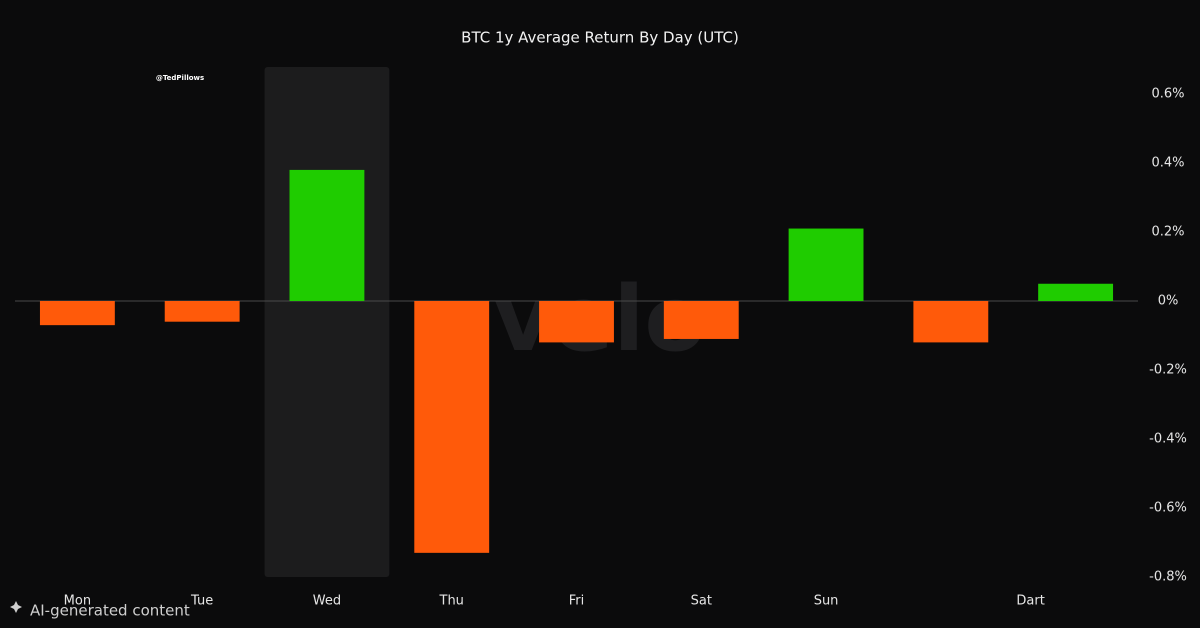  What do you see at coordinates (600, 38) in the screenshot?
I see `chart-title: BTC 1y Average Return By Day (UTC)` at bounding box center [600, 38].